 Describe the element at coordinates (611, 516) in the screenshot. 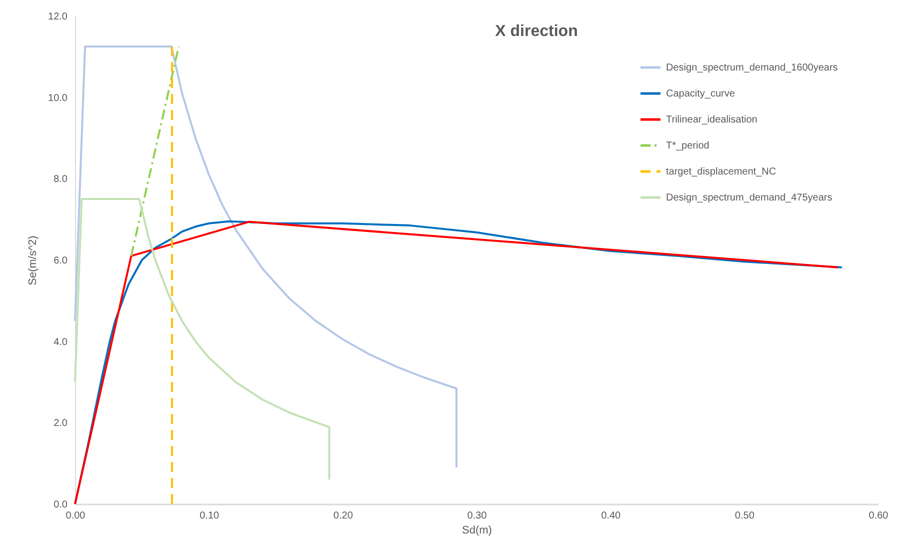

I see `x-tick-label: 0.40` at that location.